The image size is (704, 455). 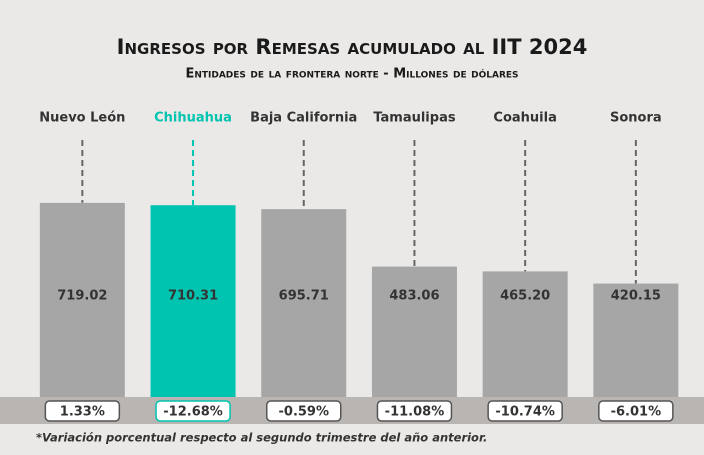 What do you see at coordinates (193, 296) in the screenshot?
I see `value-label: 710.31` at bounding box center [193, 296].